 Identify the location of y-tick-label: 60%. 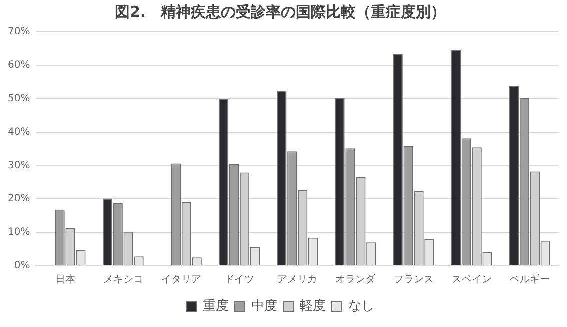
(19, 66).